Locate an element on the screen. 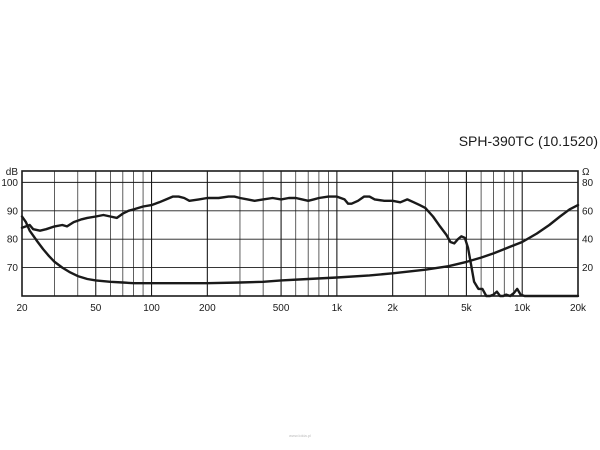 The height and width of the screenshot is (450, 600). y-right-unit: Ω is located at coordinates (586, 172).